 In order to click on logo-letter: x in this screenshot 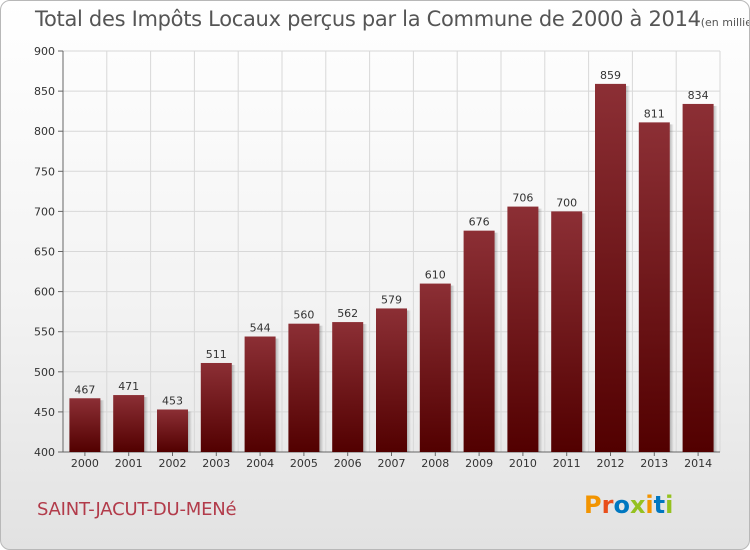, I will do `click(637, 505)`.